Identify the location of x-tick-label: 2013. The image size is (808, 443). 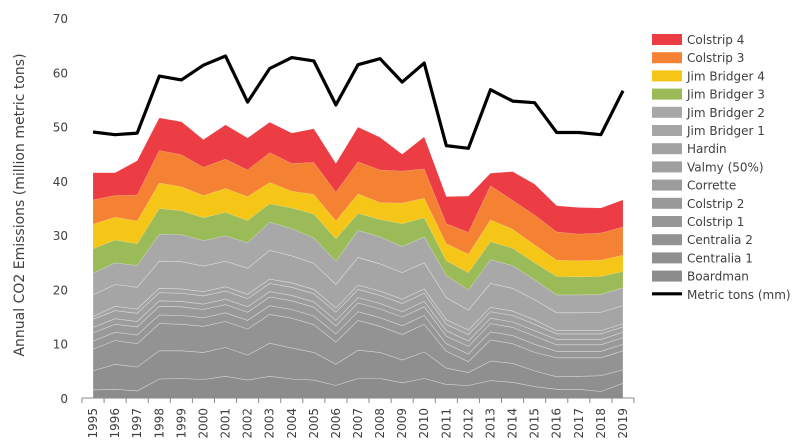
(491, 423).